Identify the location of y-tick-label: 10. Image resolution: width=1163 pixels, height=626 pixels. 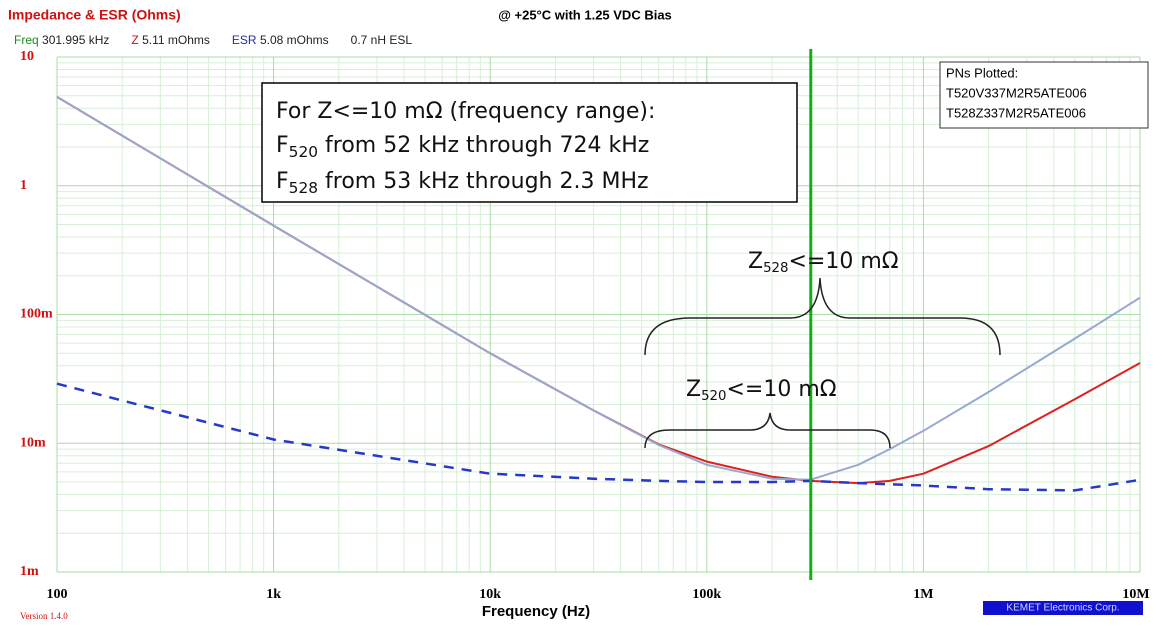
(27, 56).